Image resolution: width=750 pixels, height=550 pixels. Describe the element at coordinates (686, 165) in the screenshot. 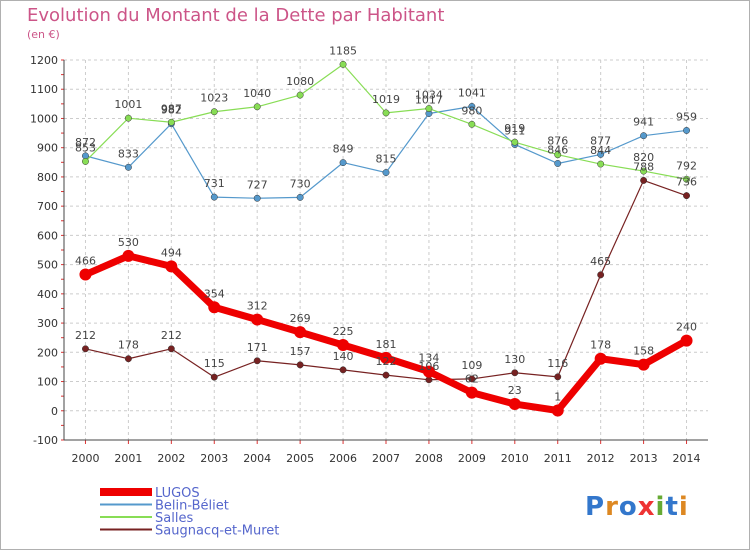

I see `data-label: 792` at that location.